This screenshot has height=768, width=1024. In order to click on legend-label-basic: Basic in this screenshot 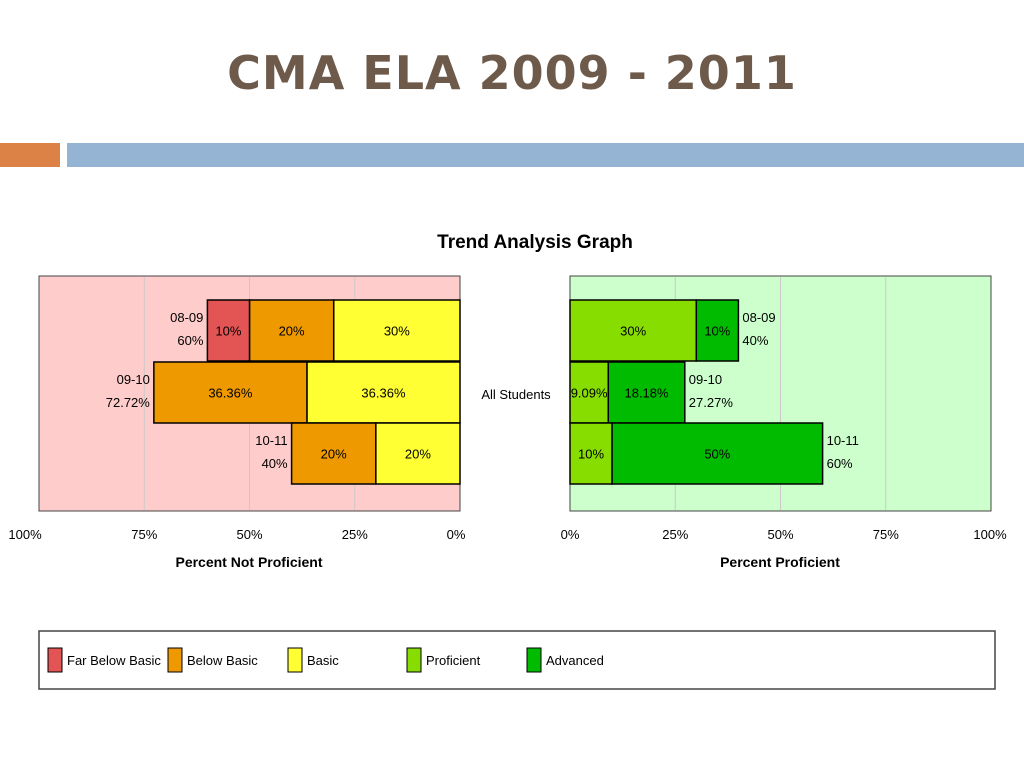, I will do `click(323, 660)`.